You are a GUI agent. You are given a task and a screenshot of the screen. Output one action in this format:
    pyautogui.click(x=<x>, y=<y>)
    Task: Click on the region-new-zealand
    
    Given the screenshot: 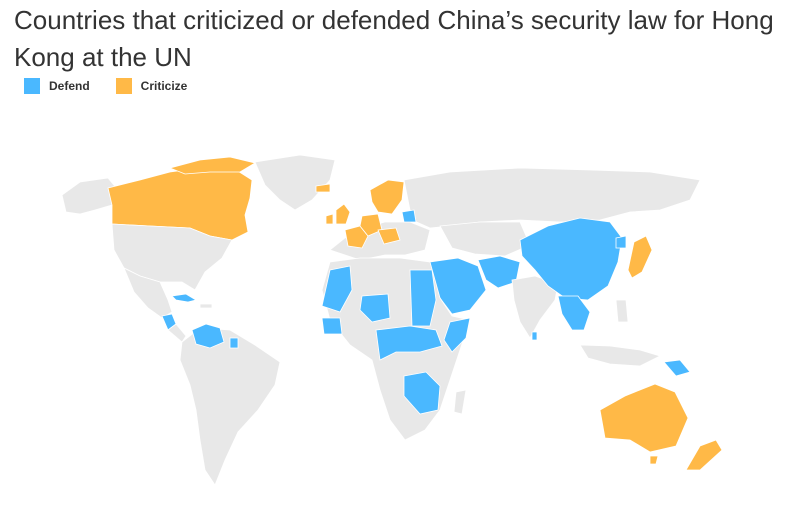 What is the action you would take?
    pyautogui.click(x=704, y=455)
    